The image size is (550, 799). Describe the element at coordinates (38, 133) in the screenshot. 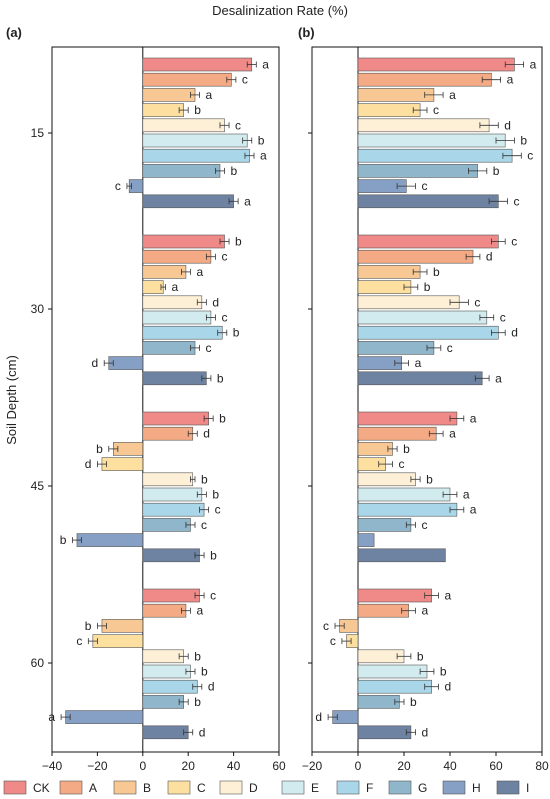

I see `y-tick-label: 15` at that location.